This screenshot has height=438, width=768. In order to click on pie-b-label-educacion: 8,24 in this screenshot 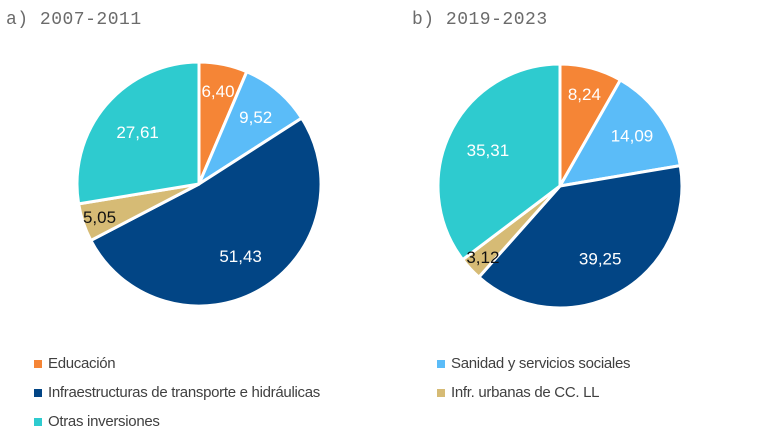, I will do `click(584, 94)`.